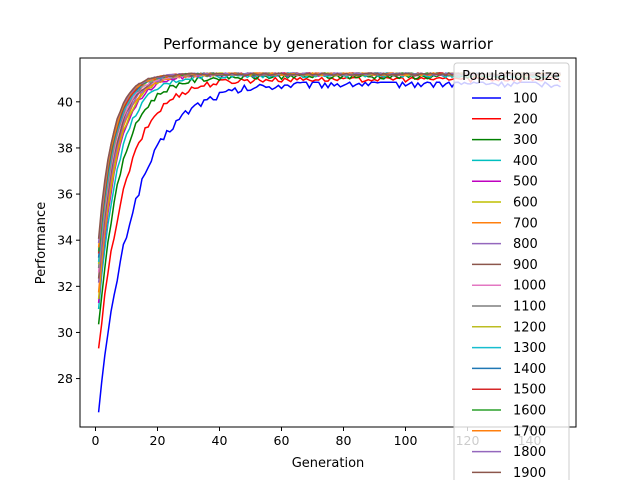 This screenshot has width=640, height=480. What do you see at coordinates (525, 265) in the screenshot?
I see `legend-label-900: 900` at bounding box center [525, 265].